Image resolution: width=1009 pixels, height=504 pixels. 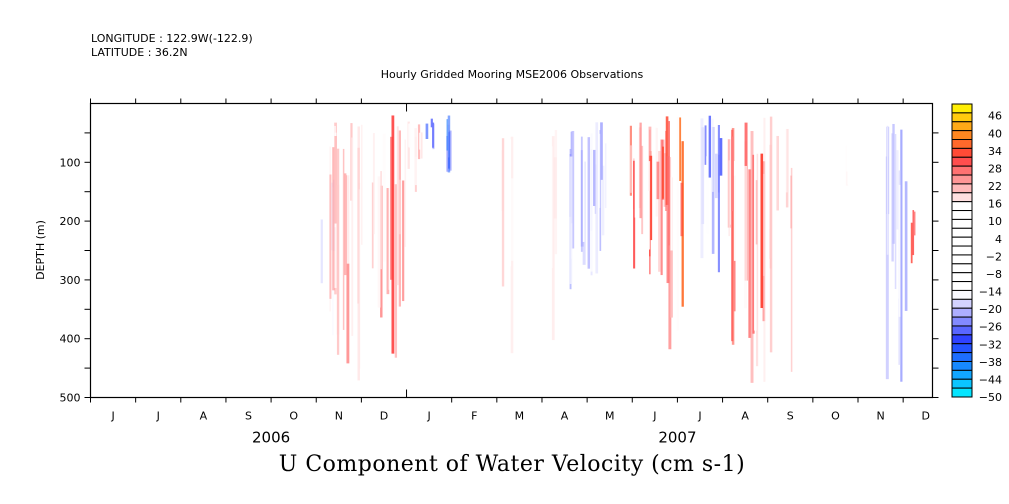 I want to click on colorbar-tick-label: −50, so click(x=990, y=397).